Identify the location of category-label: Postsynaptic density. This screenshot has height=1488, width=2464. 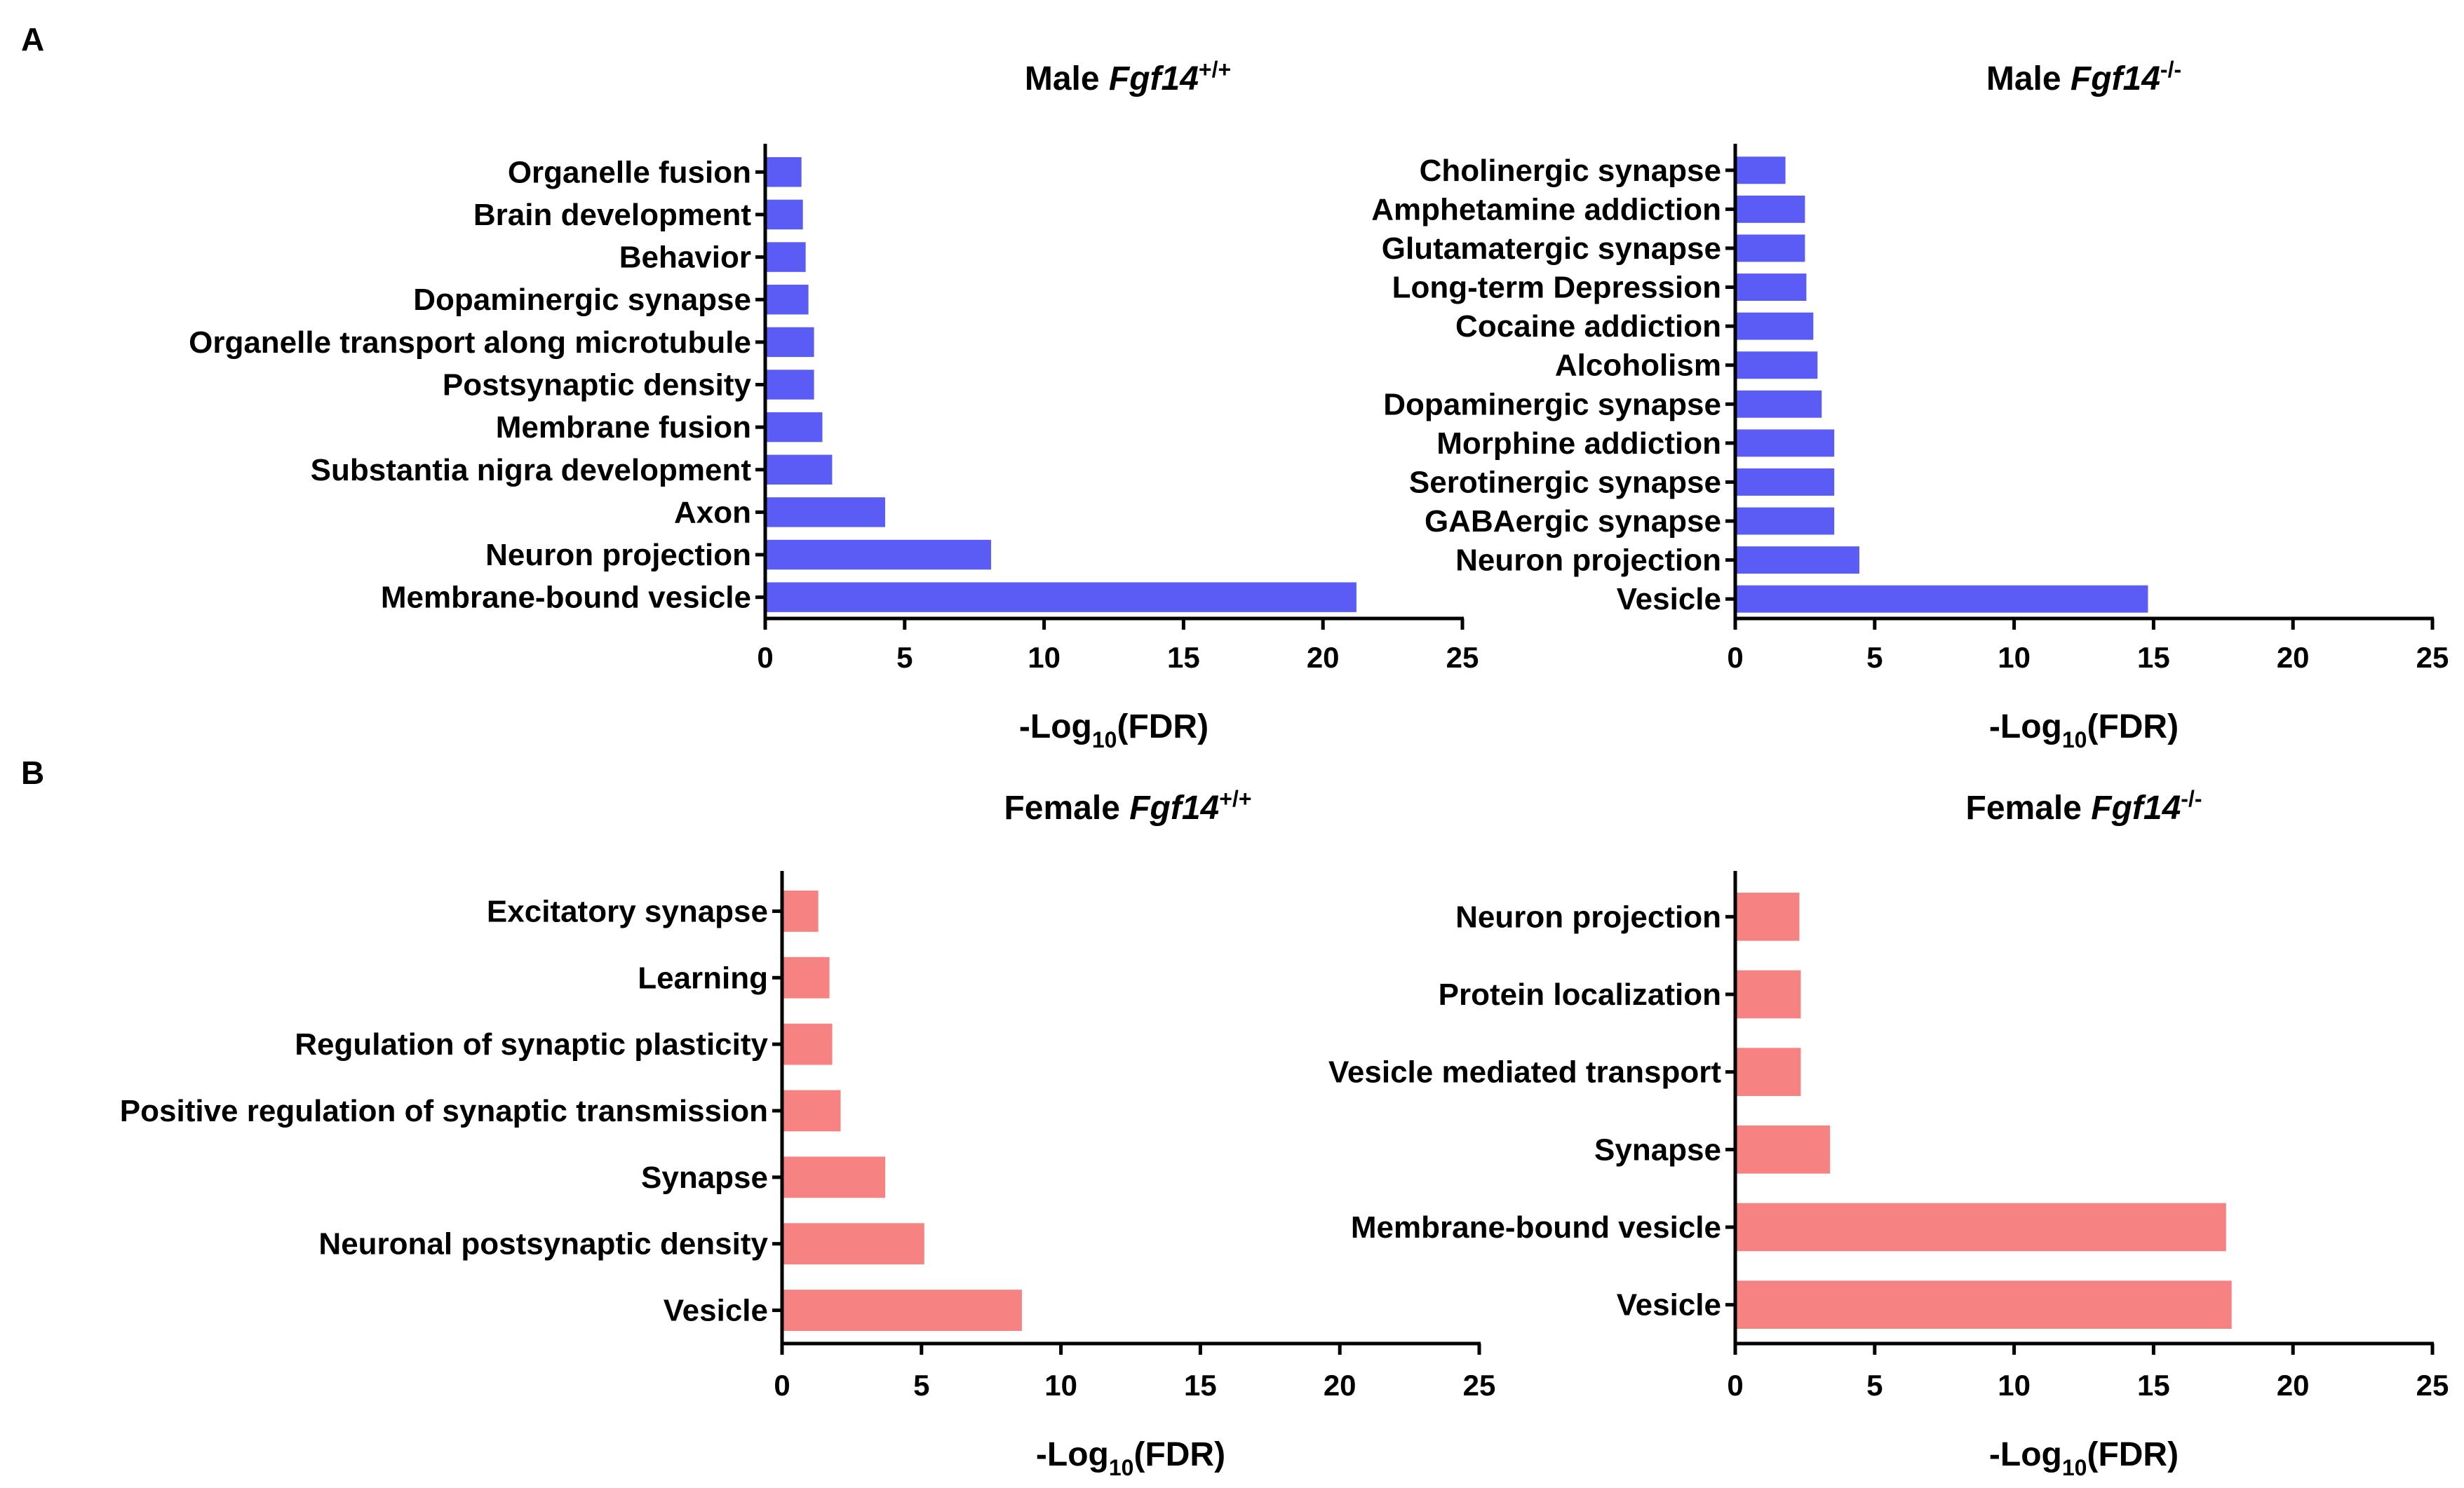
(597, 385).